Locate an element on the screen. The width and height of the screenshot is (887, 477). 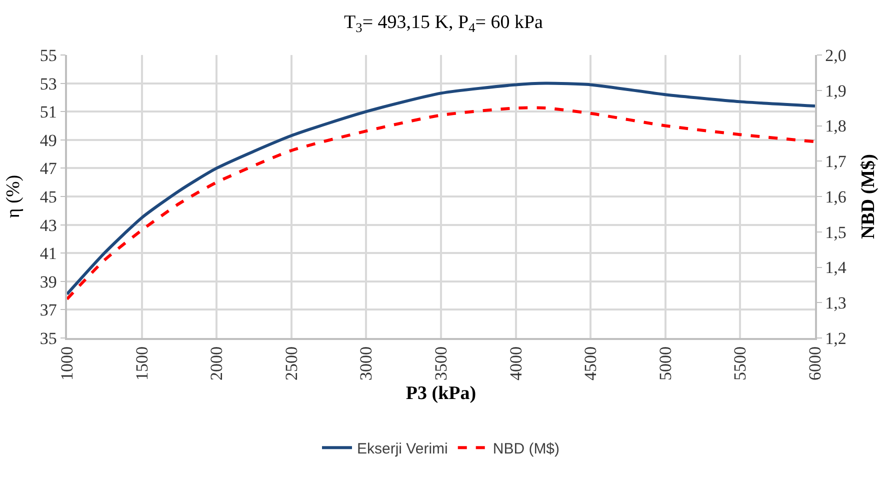
y-tick-label: 51 is located at coordinates (48, 112).